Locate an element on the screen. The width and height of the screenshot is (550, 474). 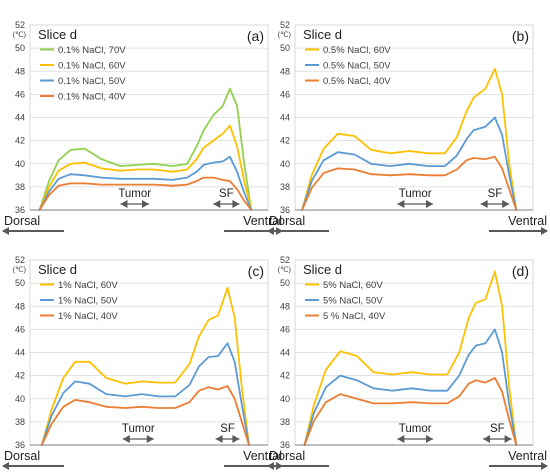
legend-label: 0.5% NaCl, 40V is located at coordinates (357, 81).